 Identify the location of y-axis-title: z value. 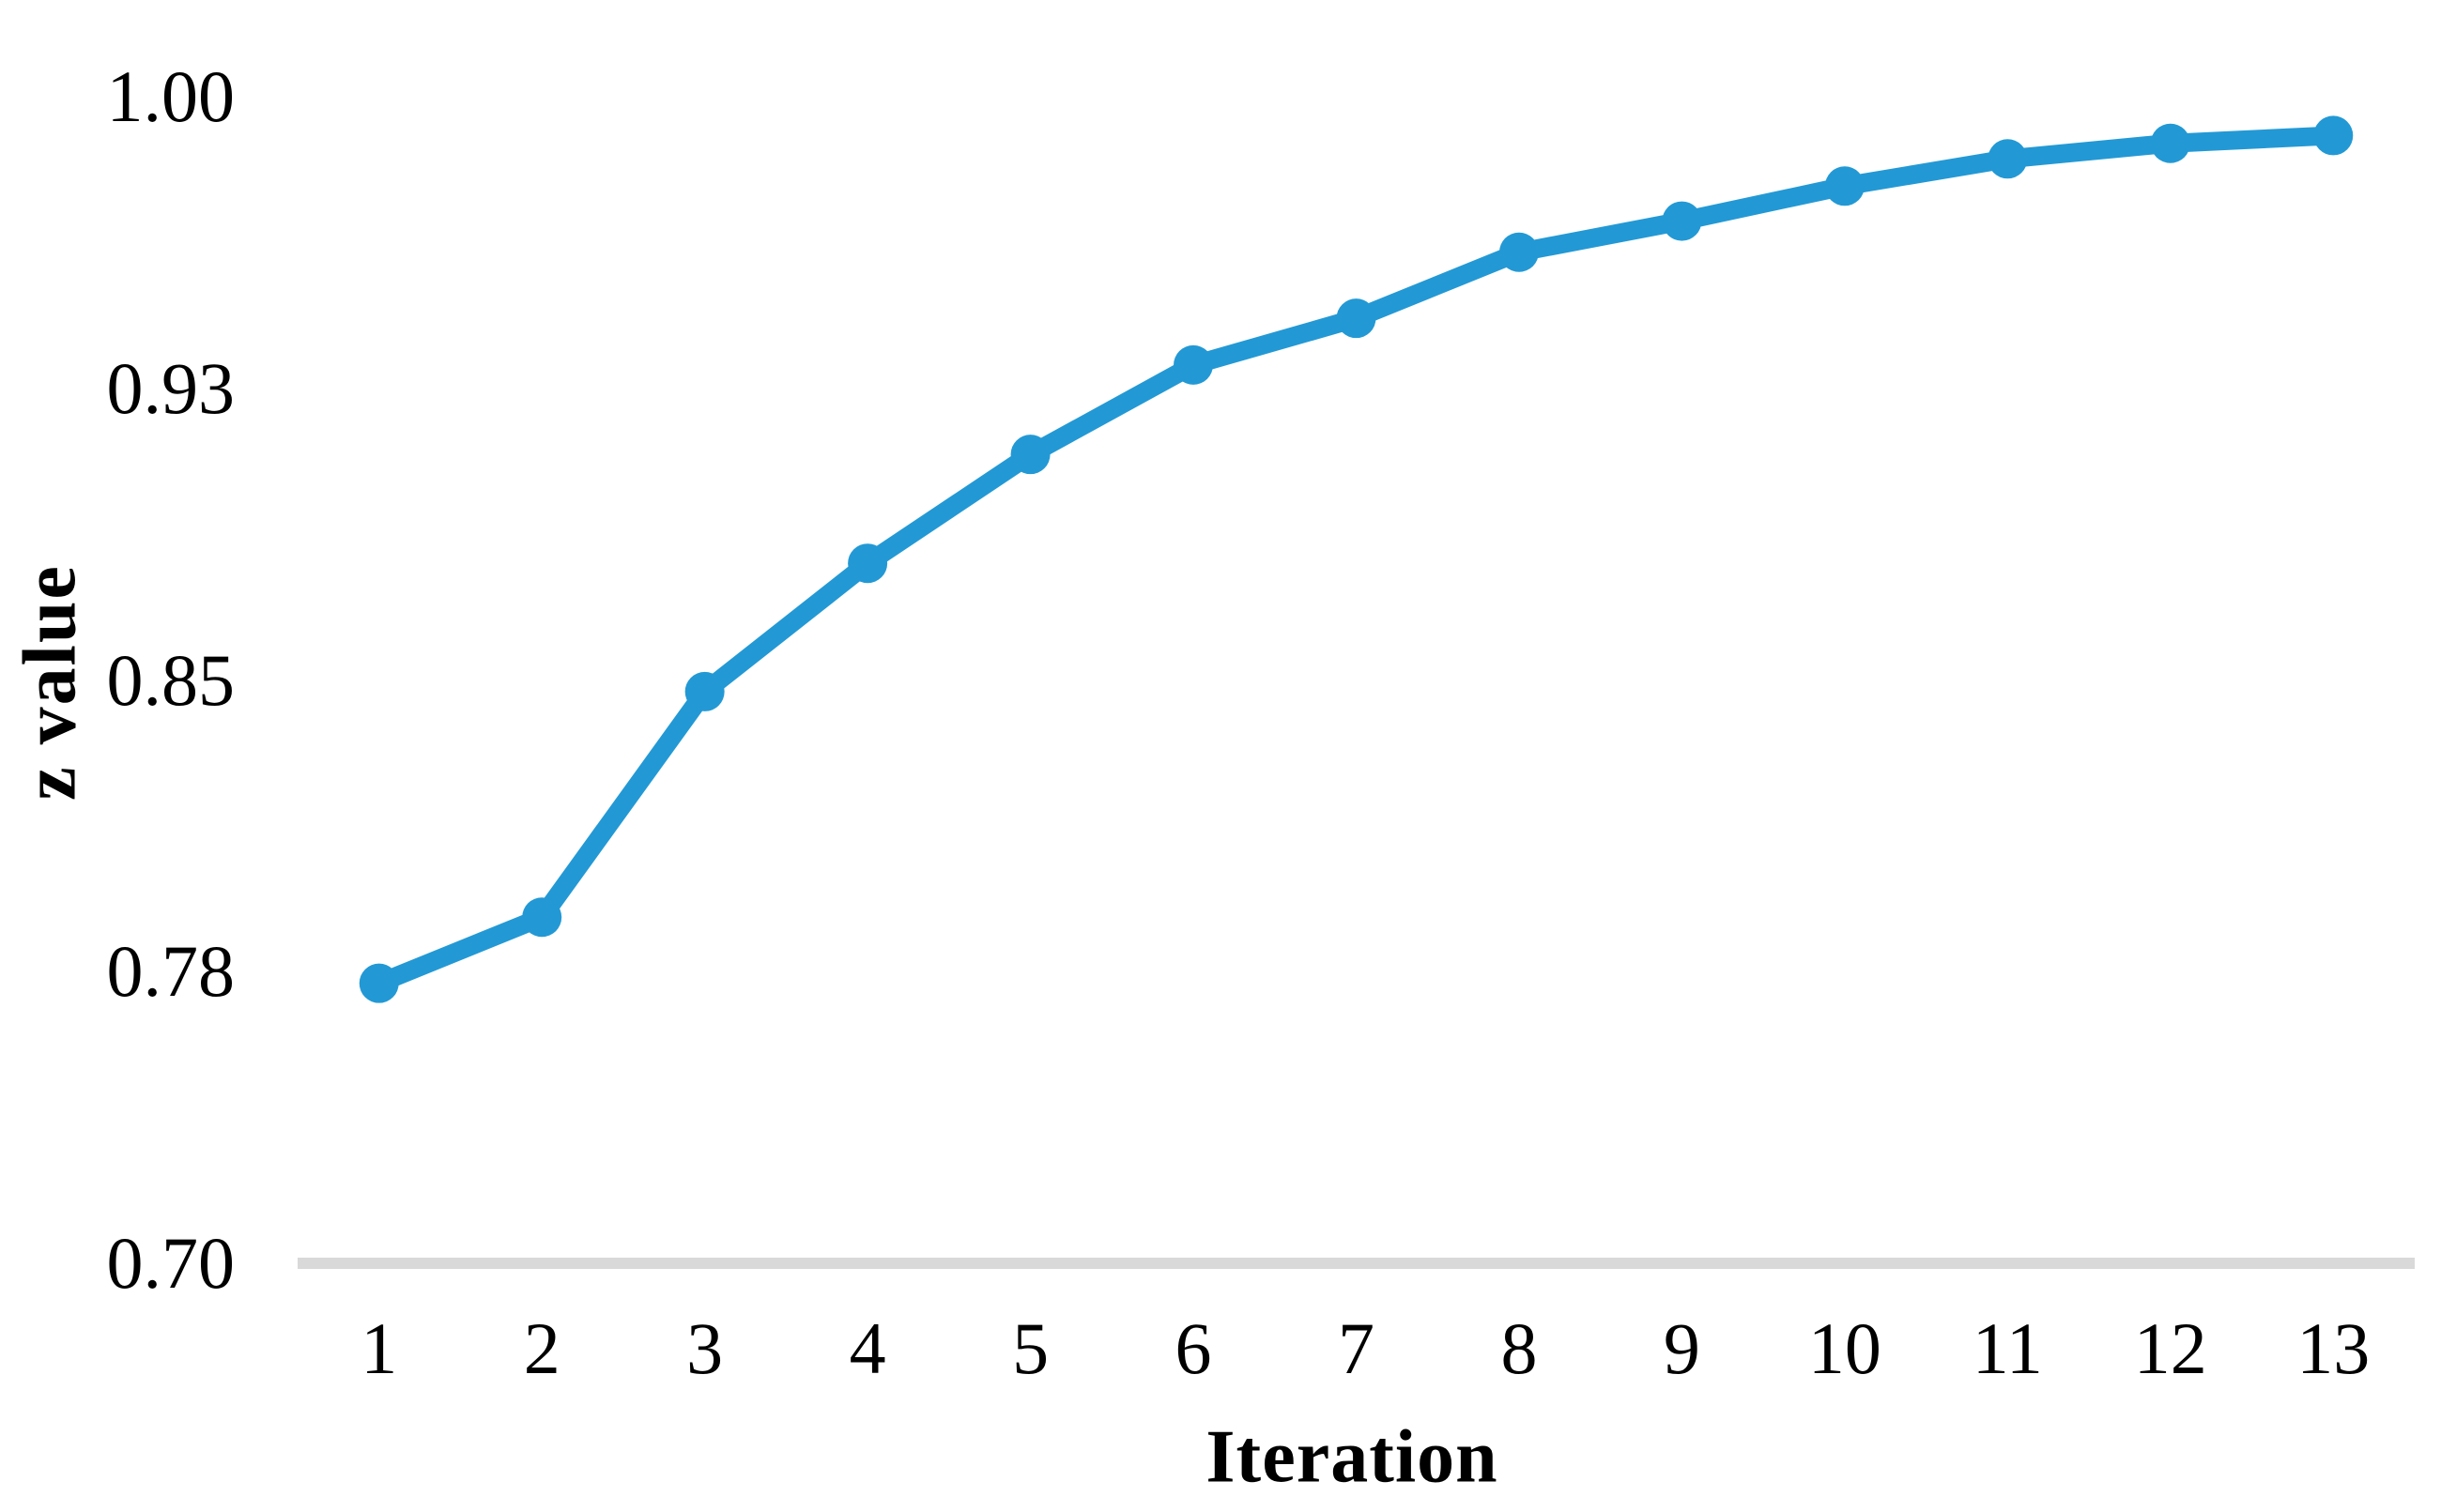
(50, 682).